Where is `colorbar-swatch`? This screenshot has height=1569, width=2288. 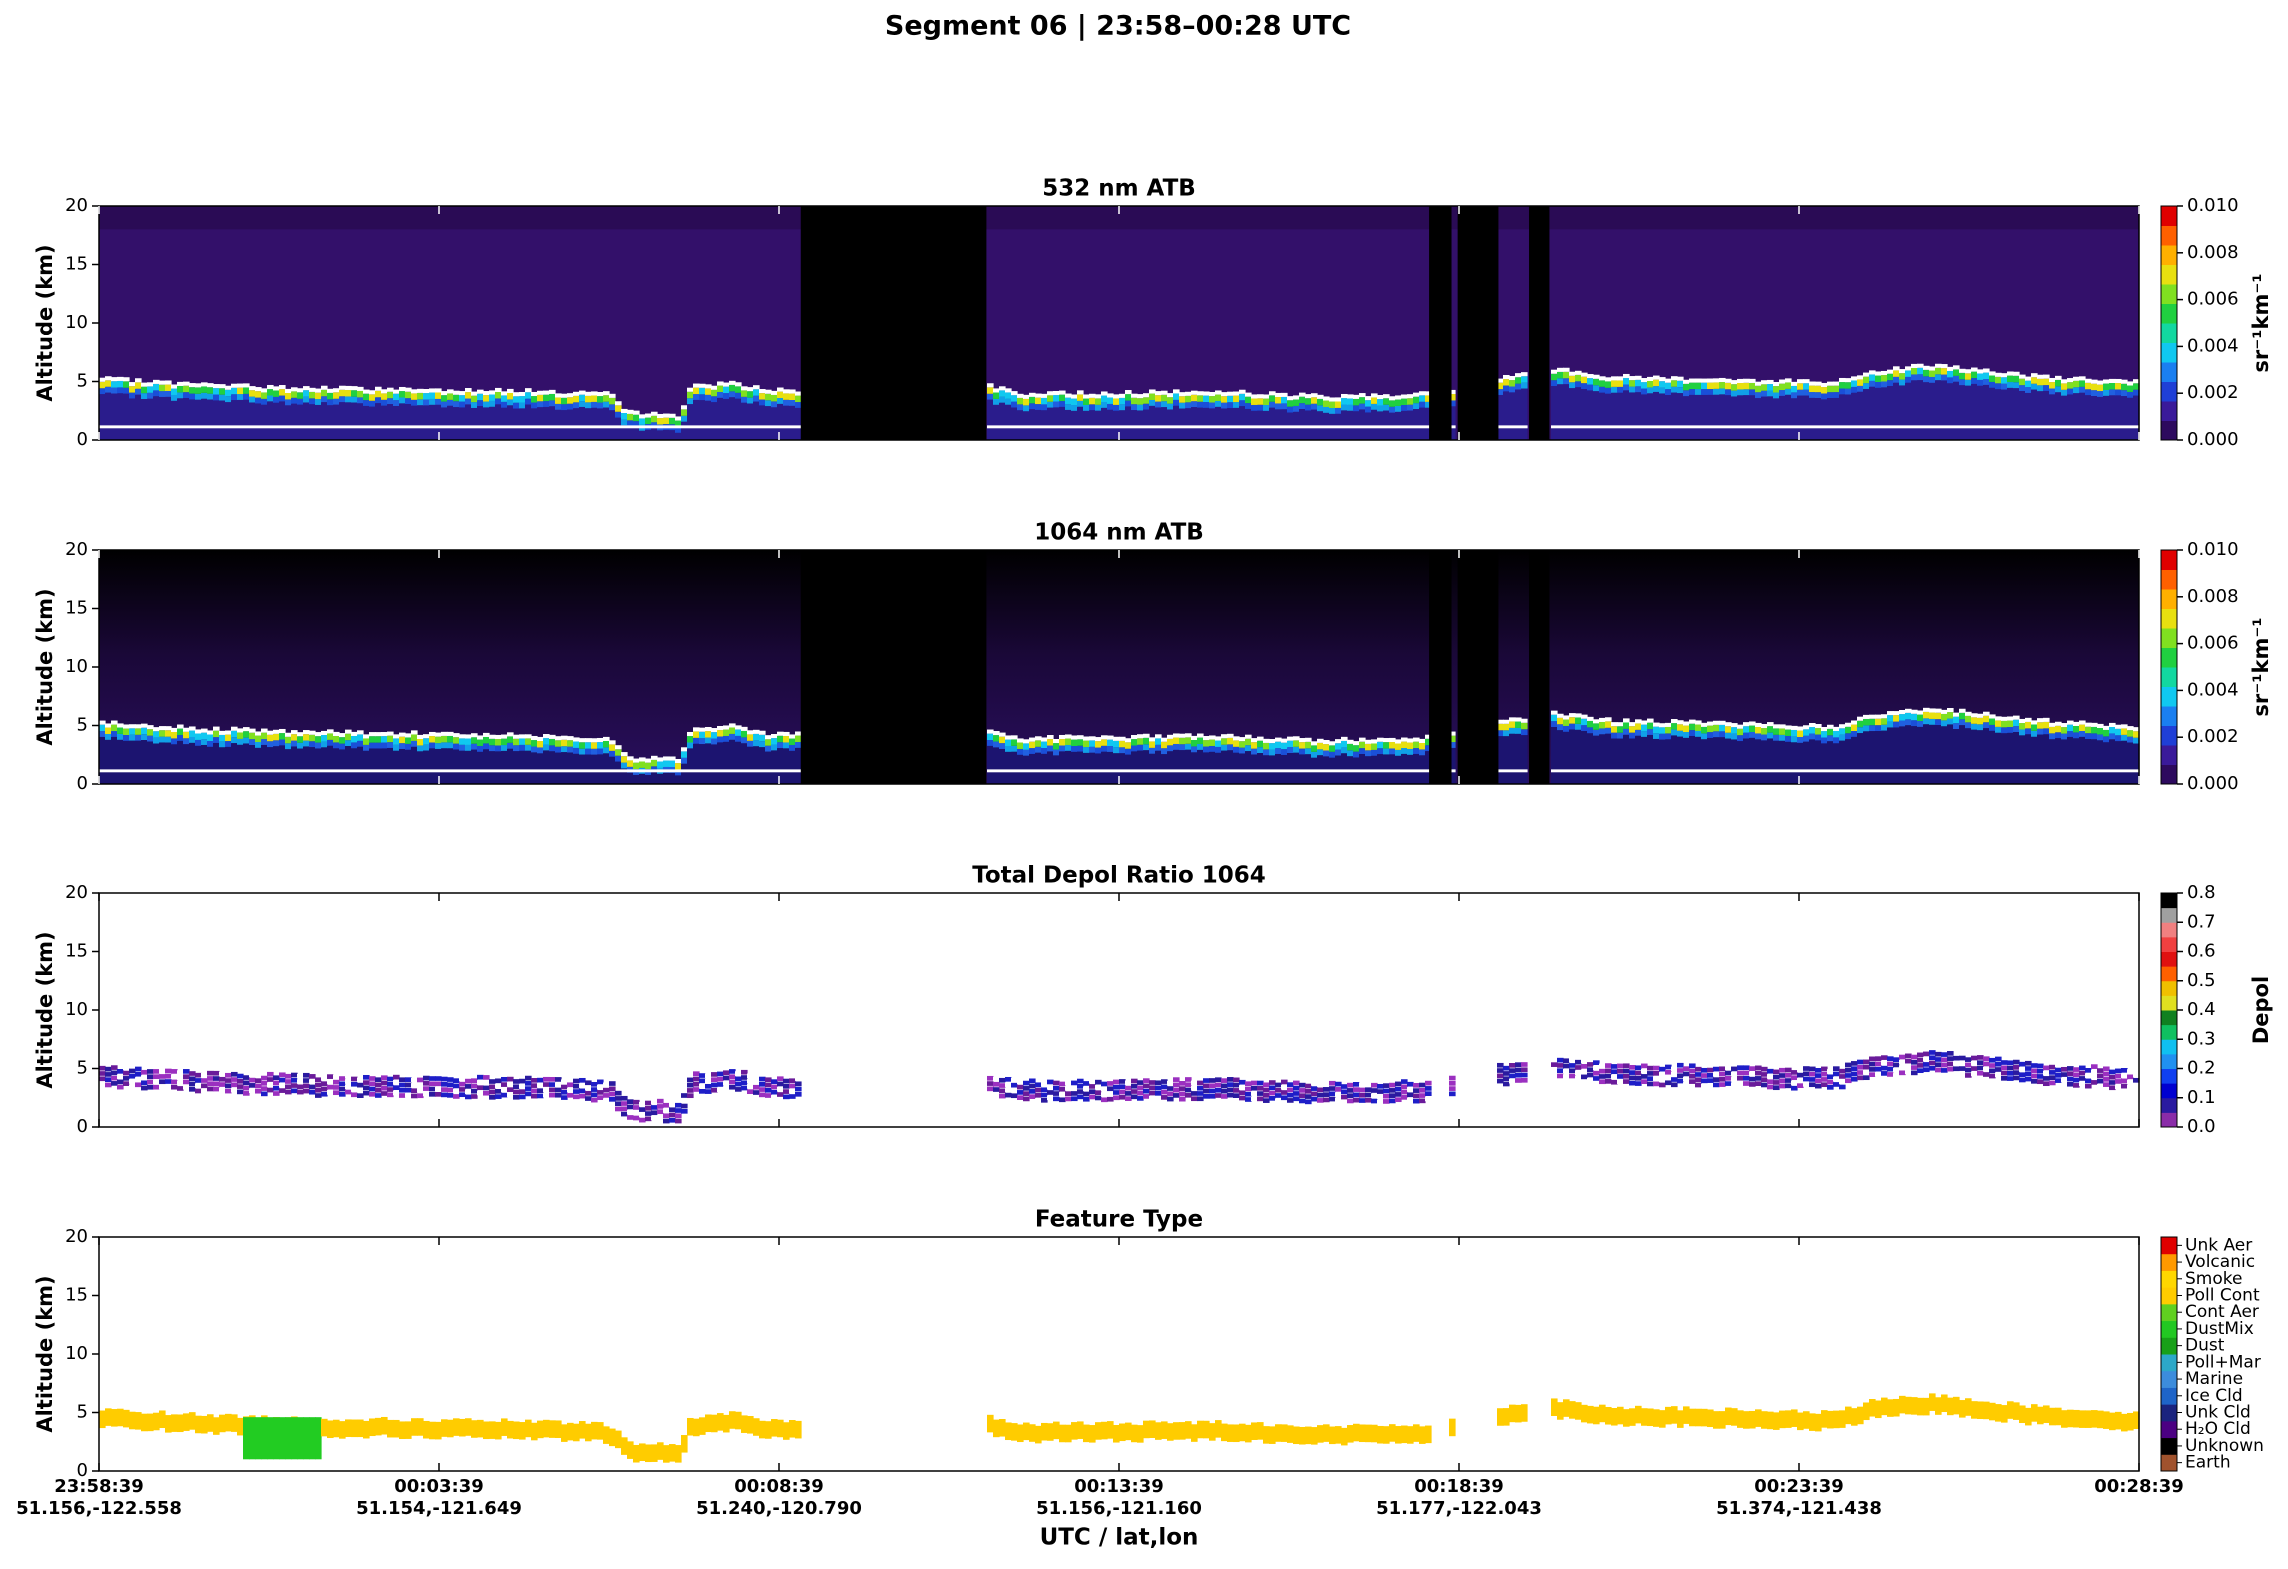
colorbar-swatch is located at coordinates (2169, 696).